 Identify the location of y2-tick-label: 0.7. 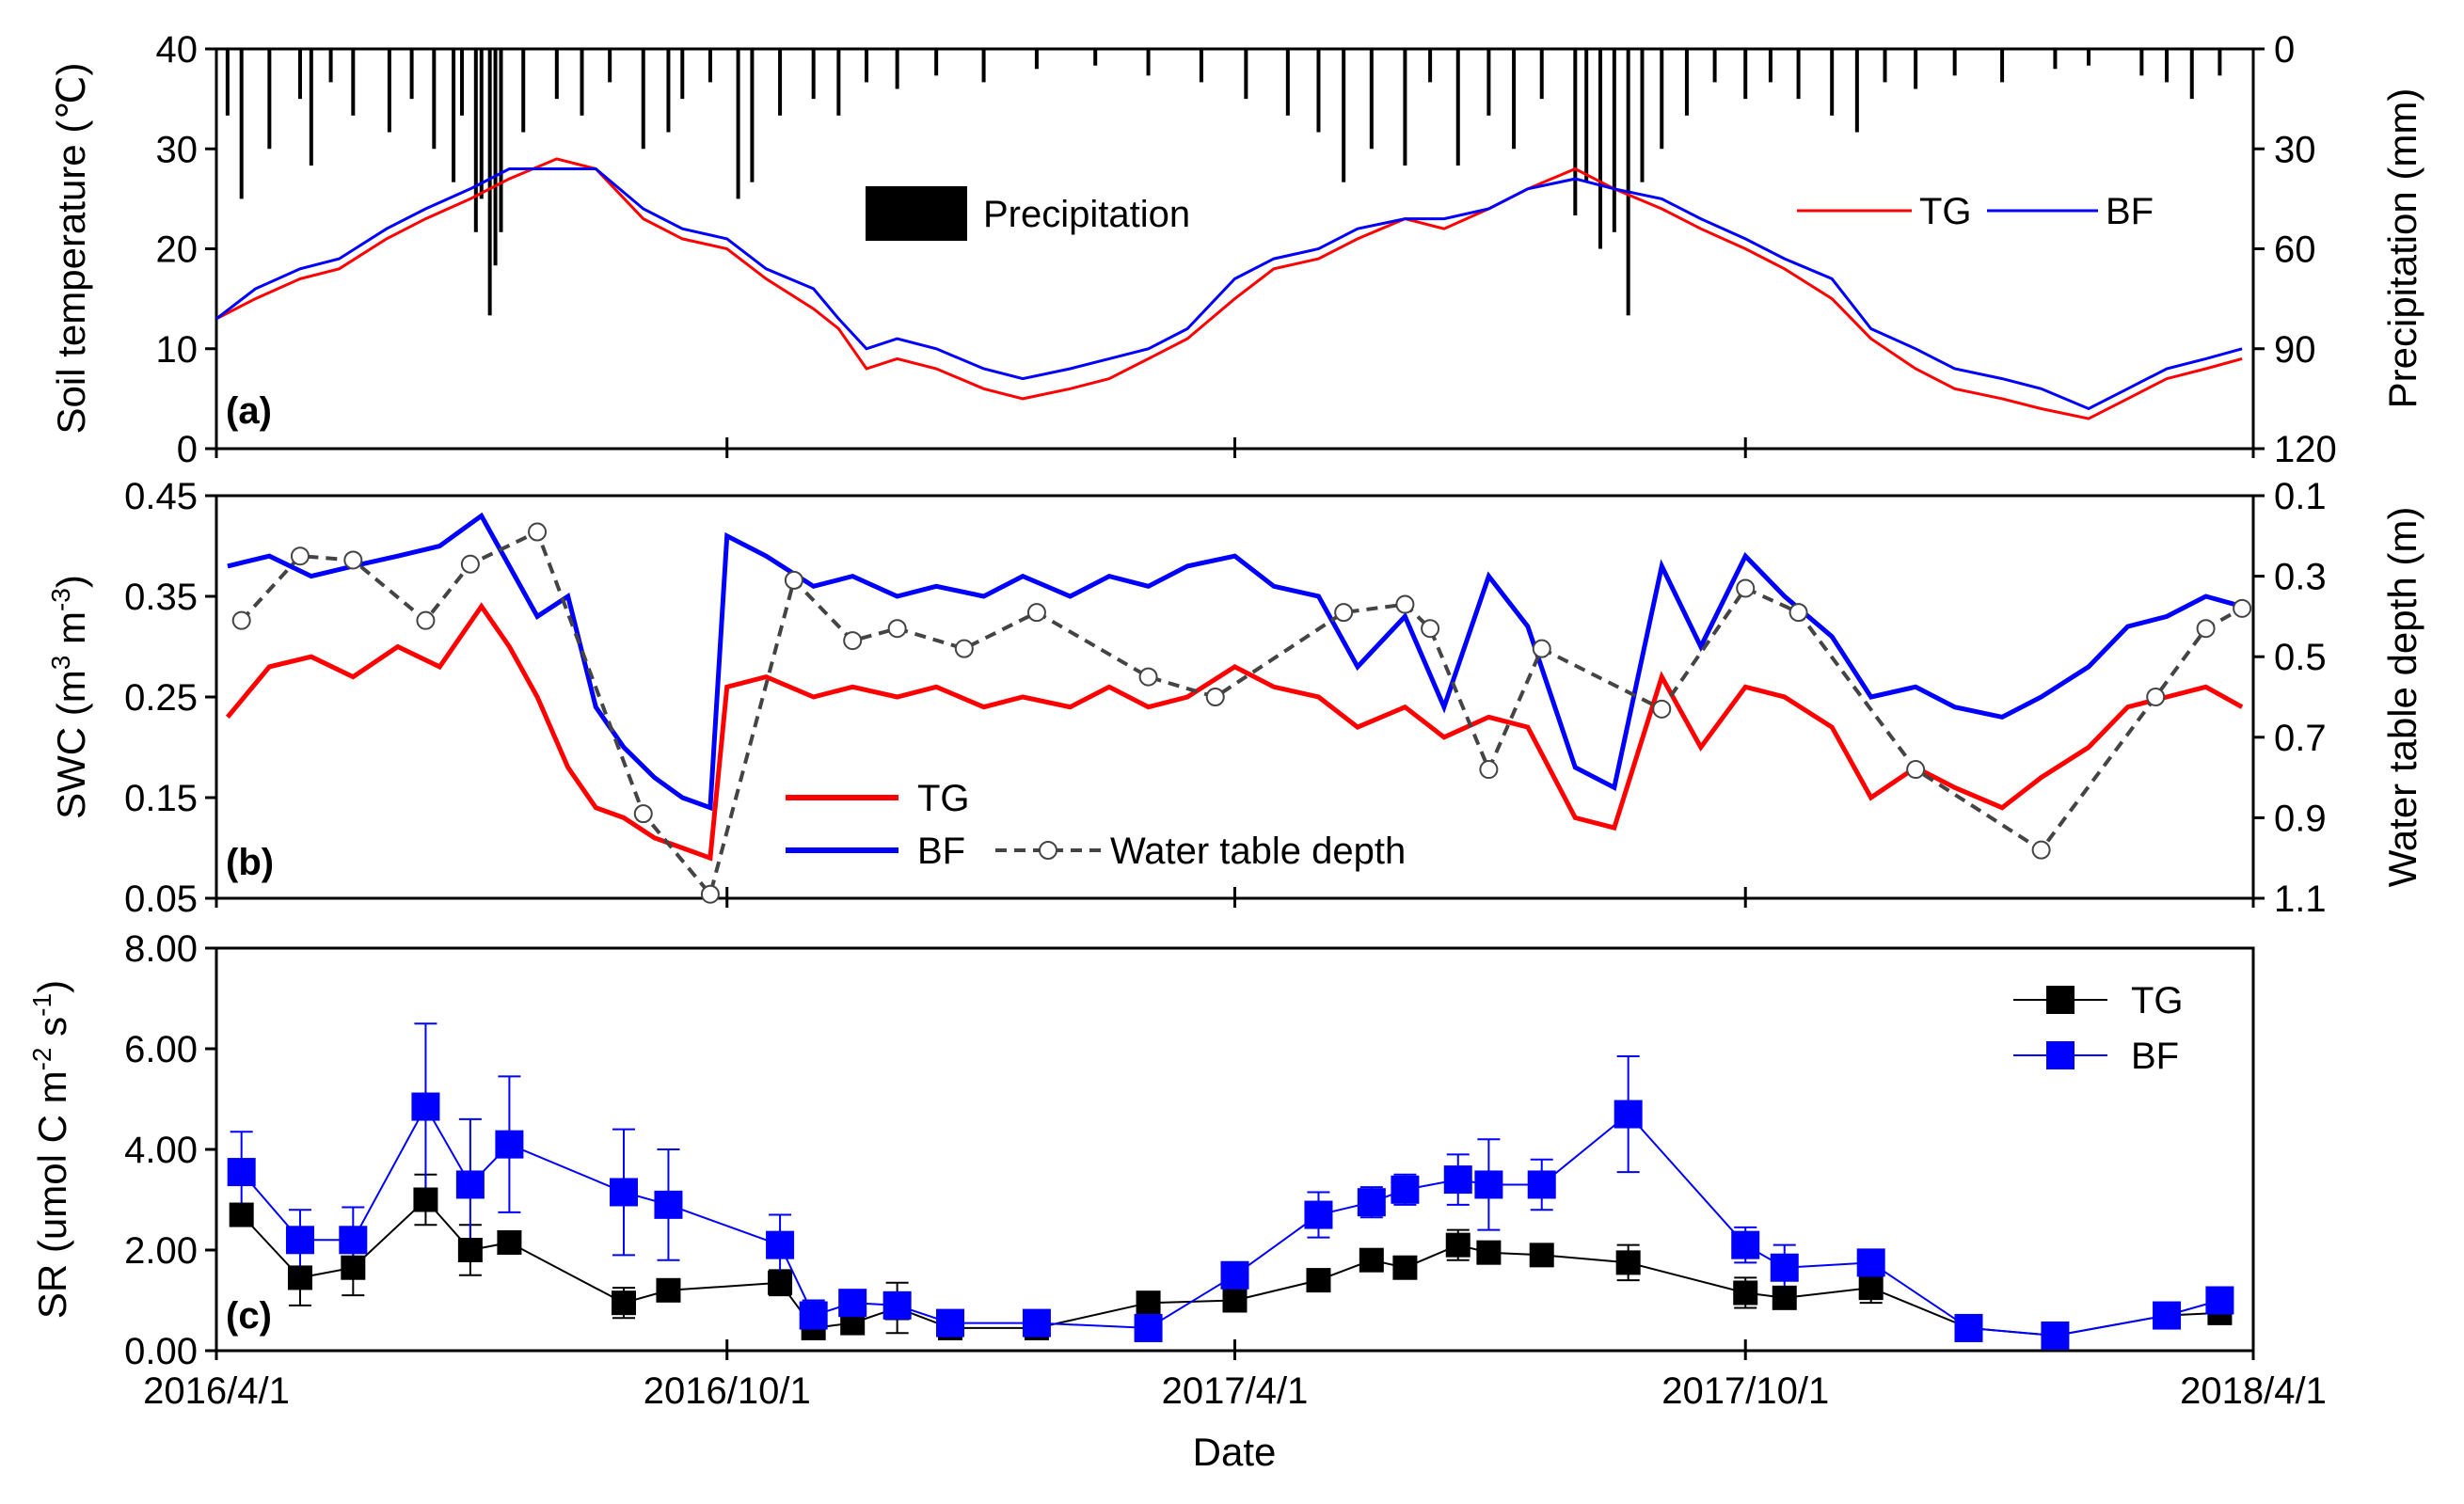
(2300, 738).